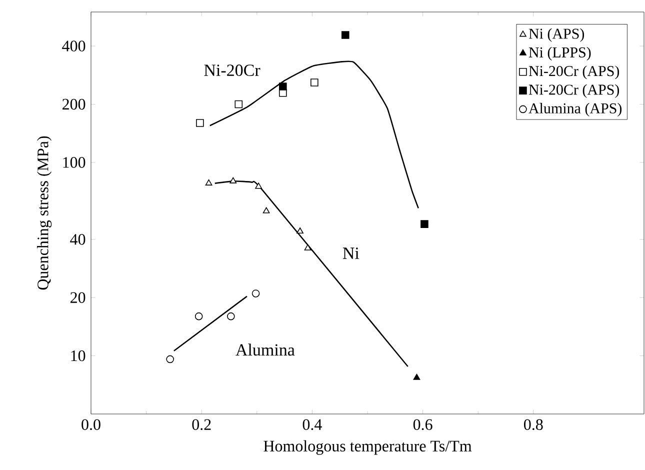 The width and height of the screenshot is (645, 470). Describe the element at coordinates (74, 46) in the screenshot. I see `y-tick-label: 400` at that location.